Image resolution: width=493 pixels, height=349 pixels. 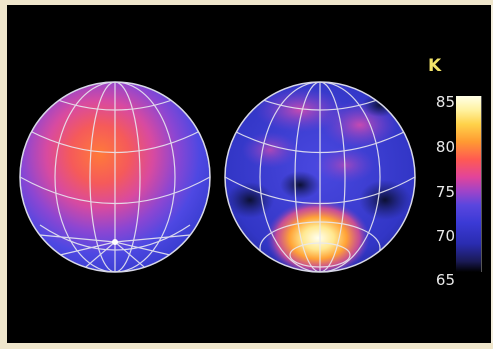 What do you see at coordinates (435, 66) in the screenshot?
I see `colorbar-unit-label: K` at bounding box center [435, 66].